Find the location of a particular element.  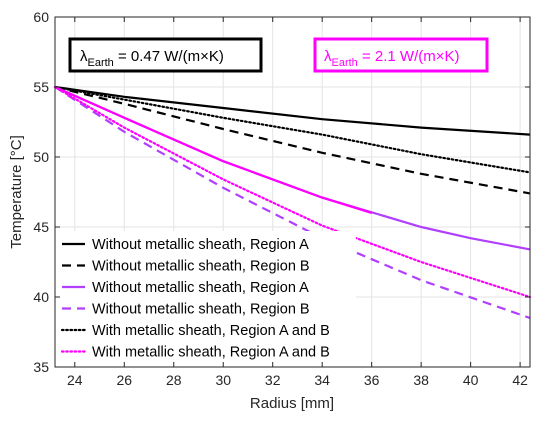

x-tick-label-1: 26 is located at coordinates (124, 380).